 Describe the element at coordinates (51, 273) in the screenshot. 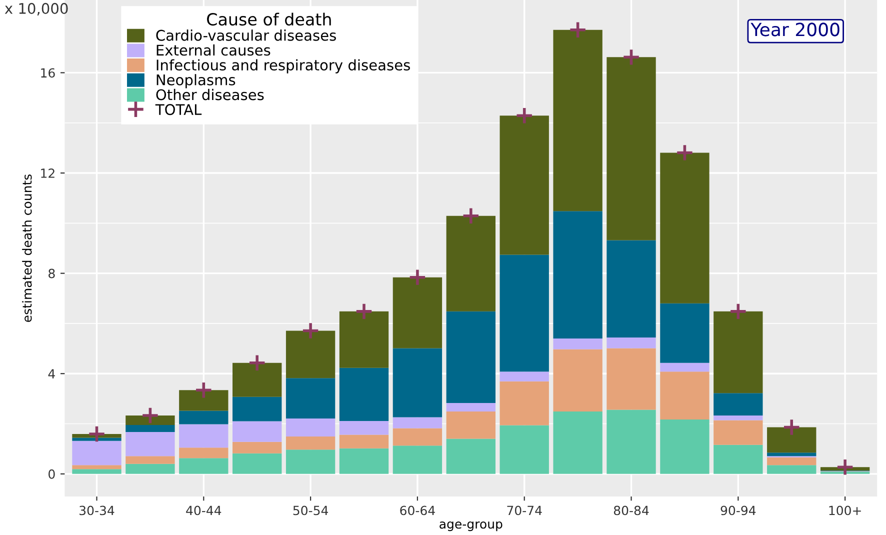

I see `y-tick-label: 8` at that location.